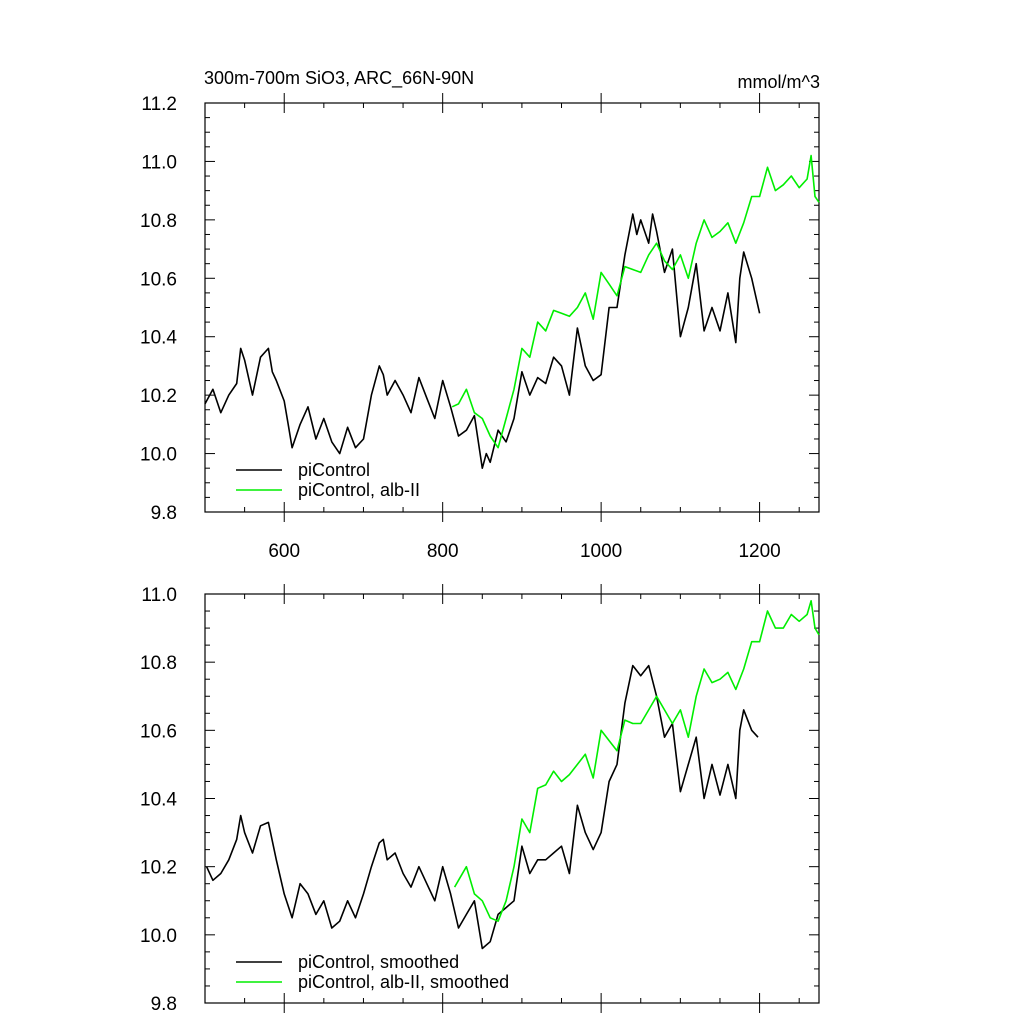  I want to click on legend-label-picontrol-smoothed: piControl, smoothed, so click(378, 962).